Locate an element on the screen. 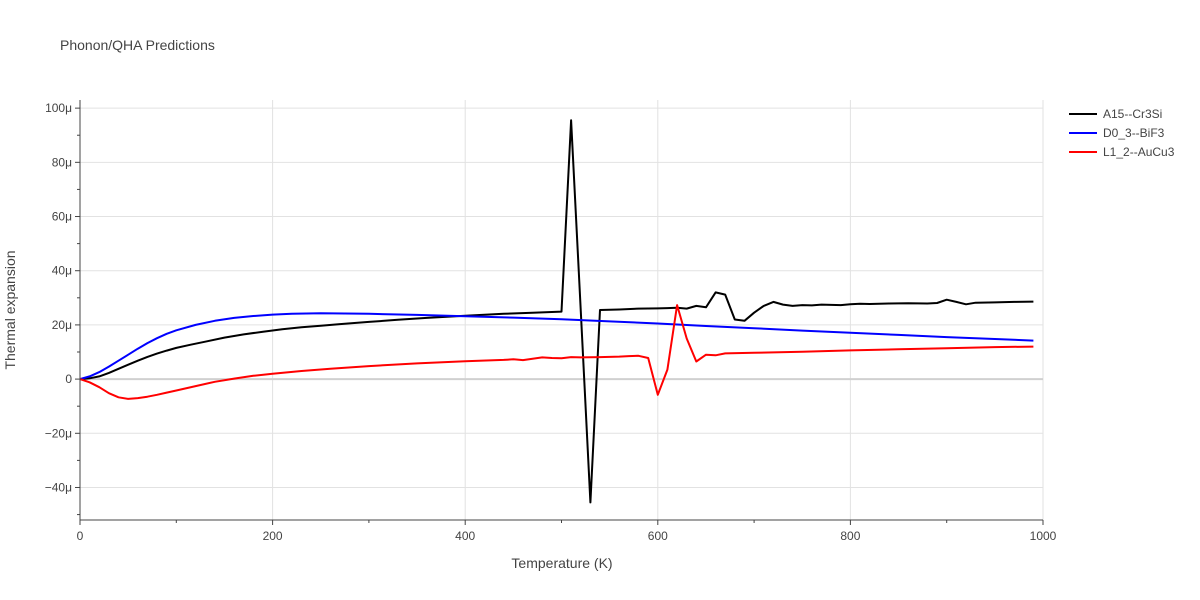  chart-title: Phonon/QHA Predictions is located at coordinates (137, 45).